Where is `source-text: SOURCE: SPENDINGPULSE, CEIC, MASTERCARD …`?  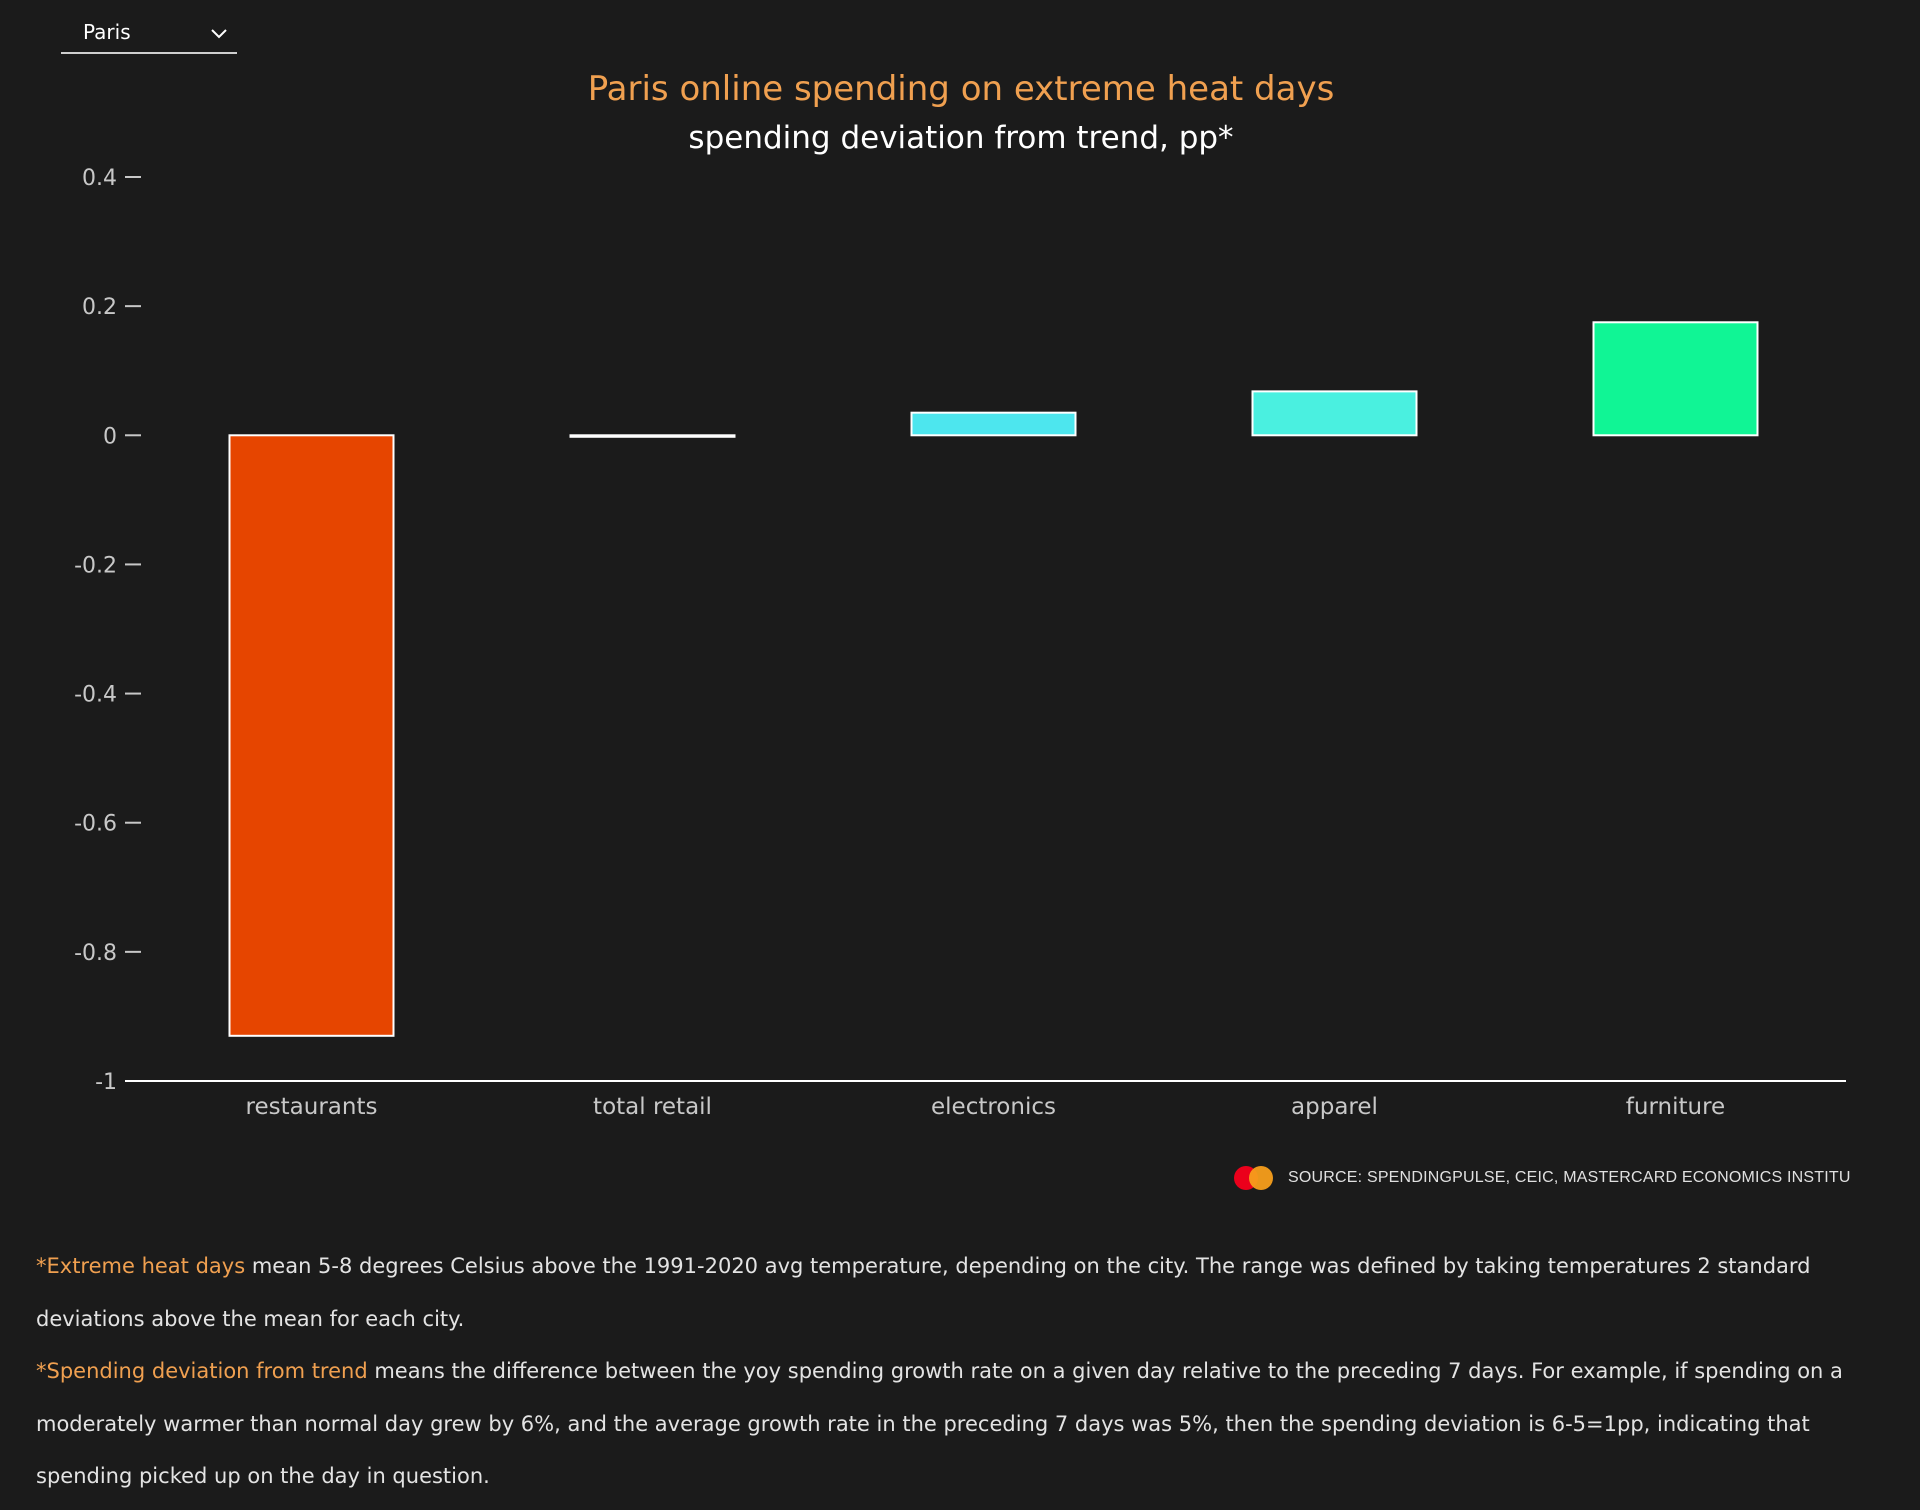
source-text: SOURCE: SPENDINGPULSE, CEIC, MASTERCARD … is located at coordinates (1569, 1177).